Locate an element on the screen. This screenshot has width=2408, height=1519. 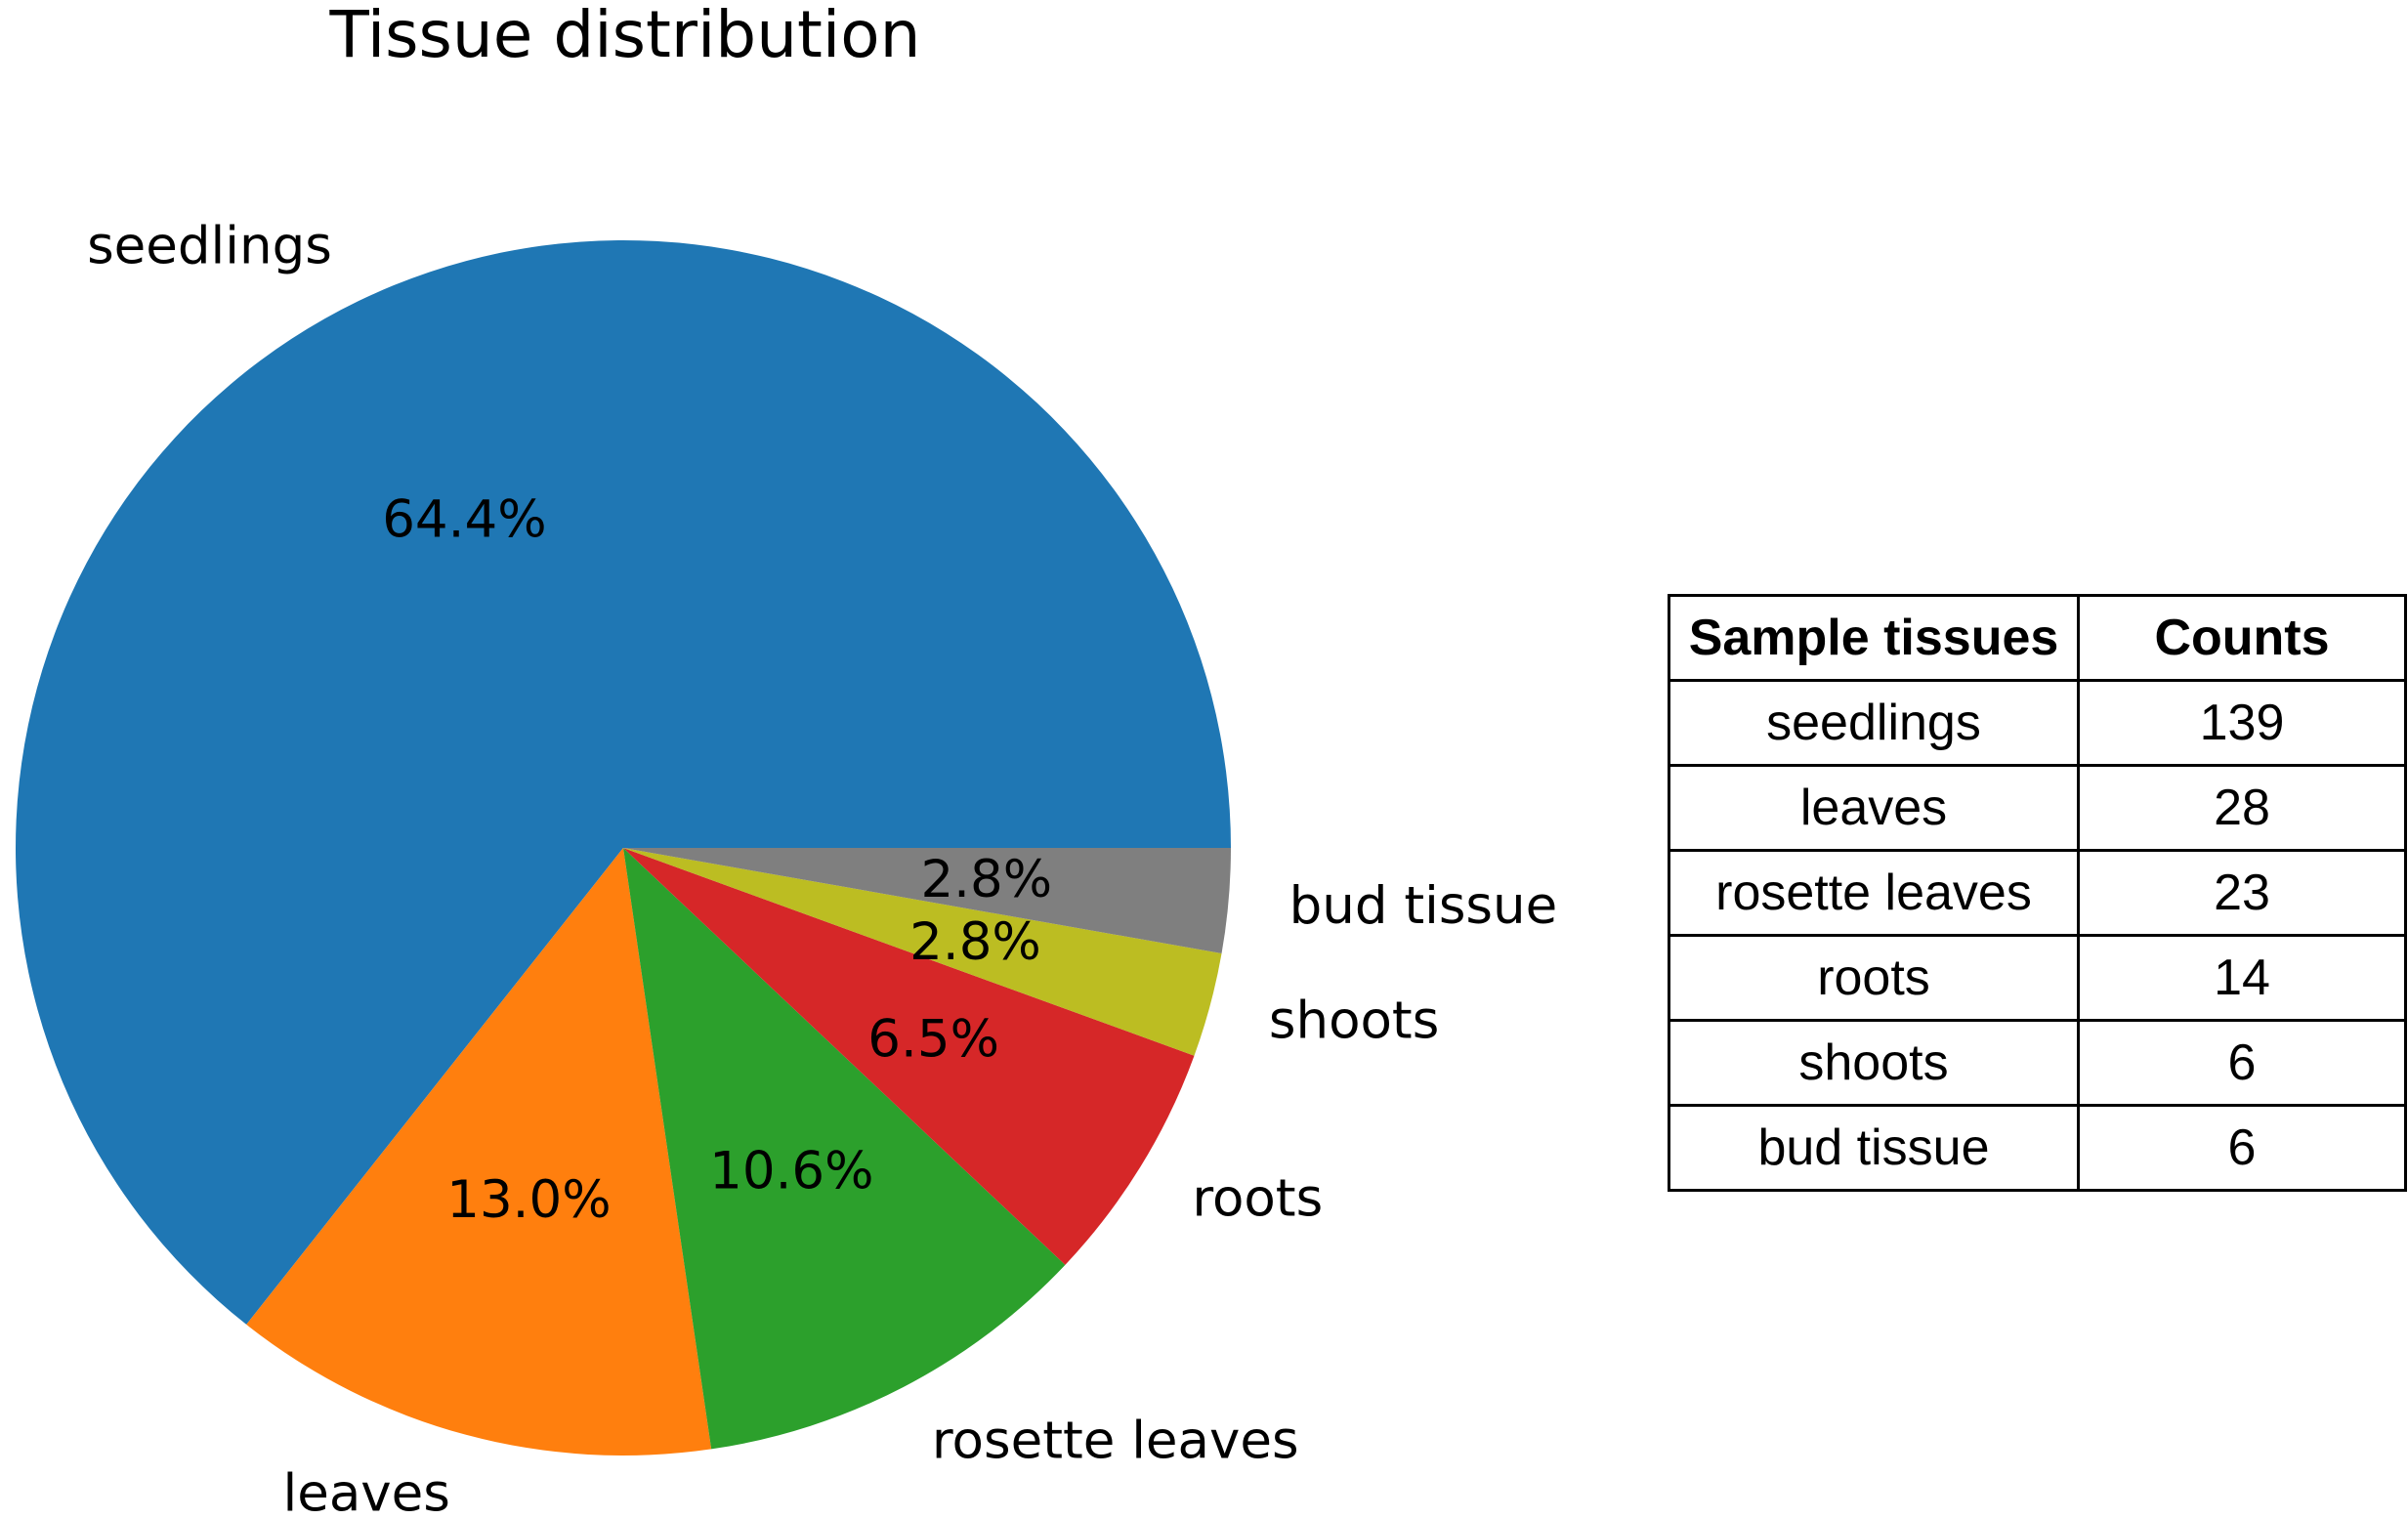
category-label-bud-tissue: bud tissue is located at coordinates (1423, 906).